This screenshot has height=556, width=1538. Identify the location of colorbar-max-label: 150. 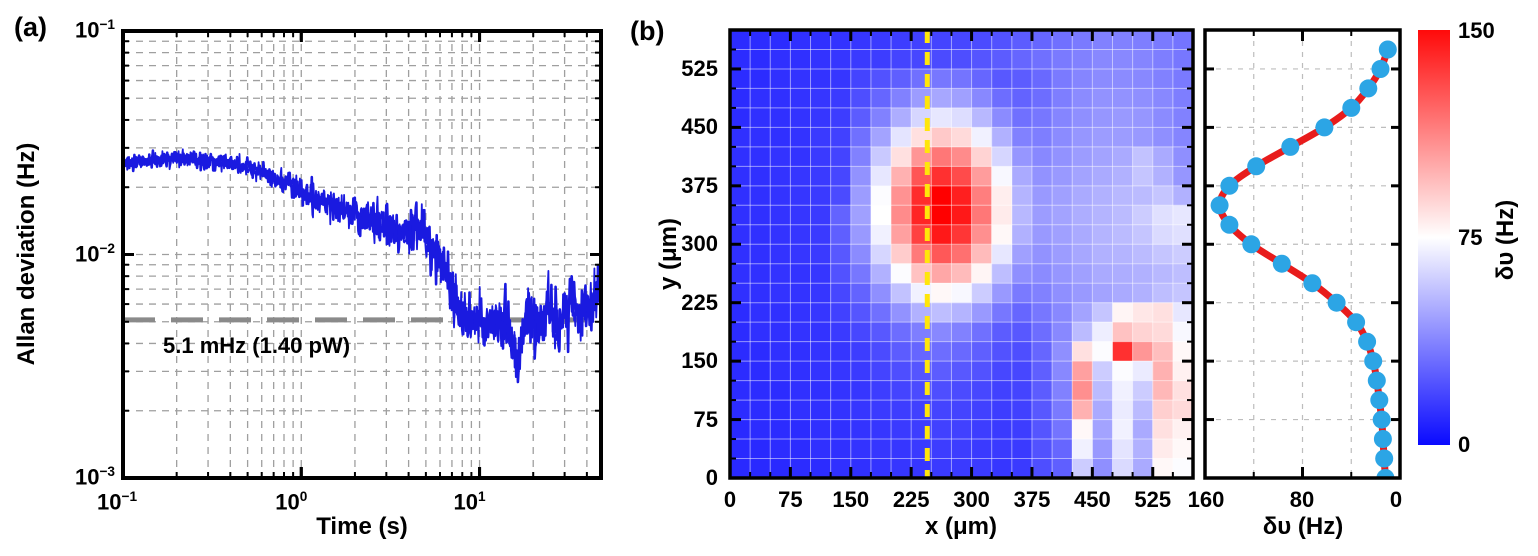
(1476, 30).